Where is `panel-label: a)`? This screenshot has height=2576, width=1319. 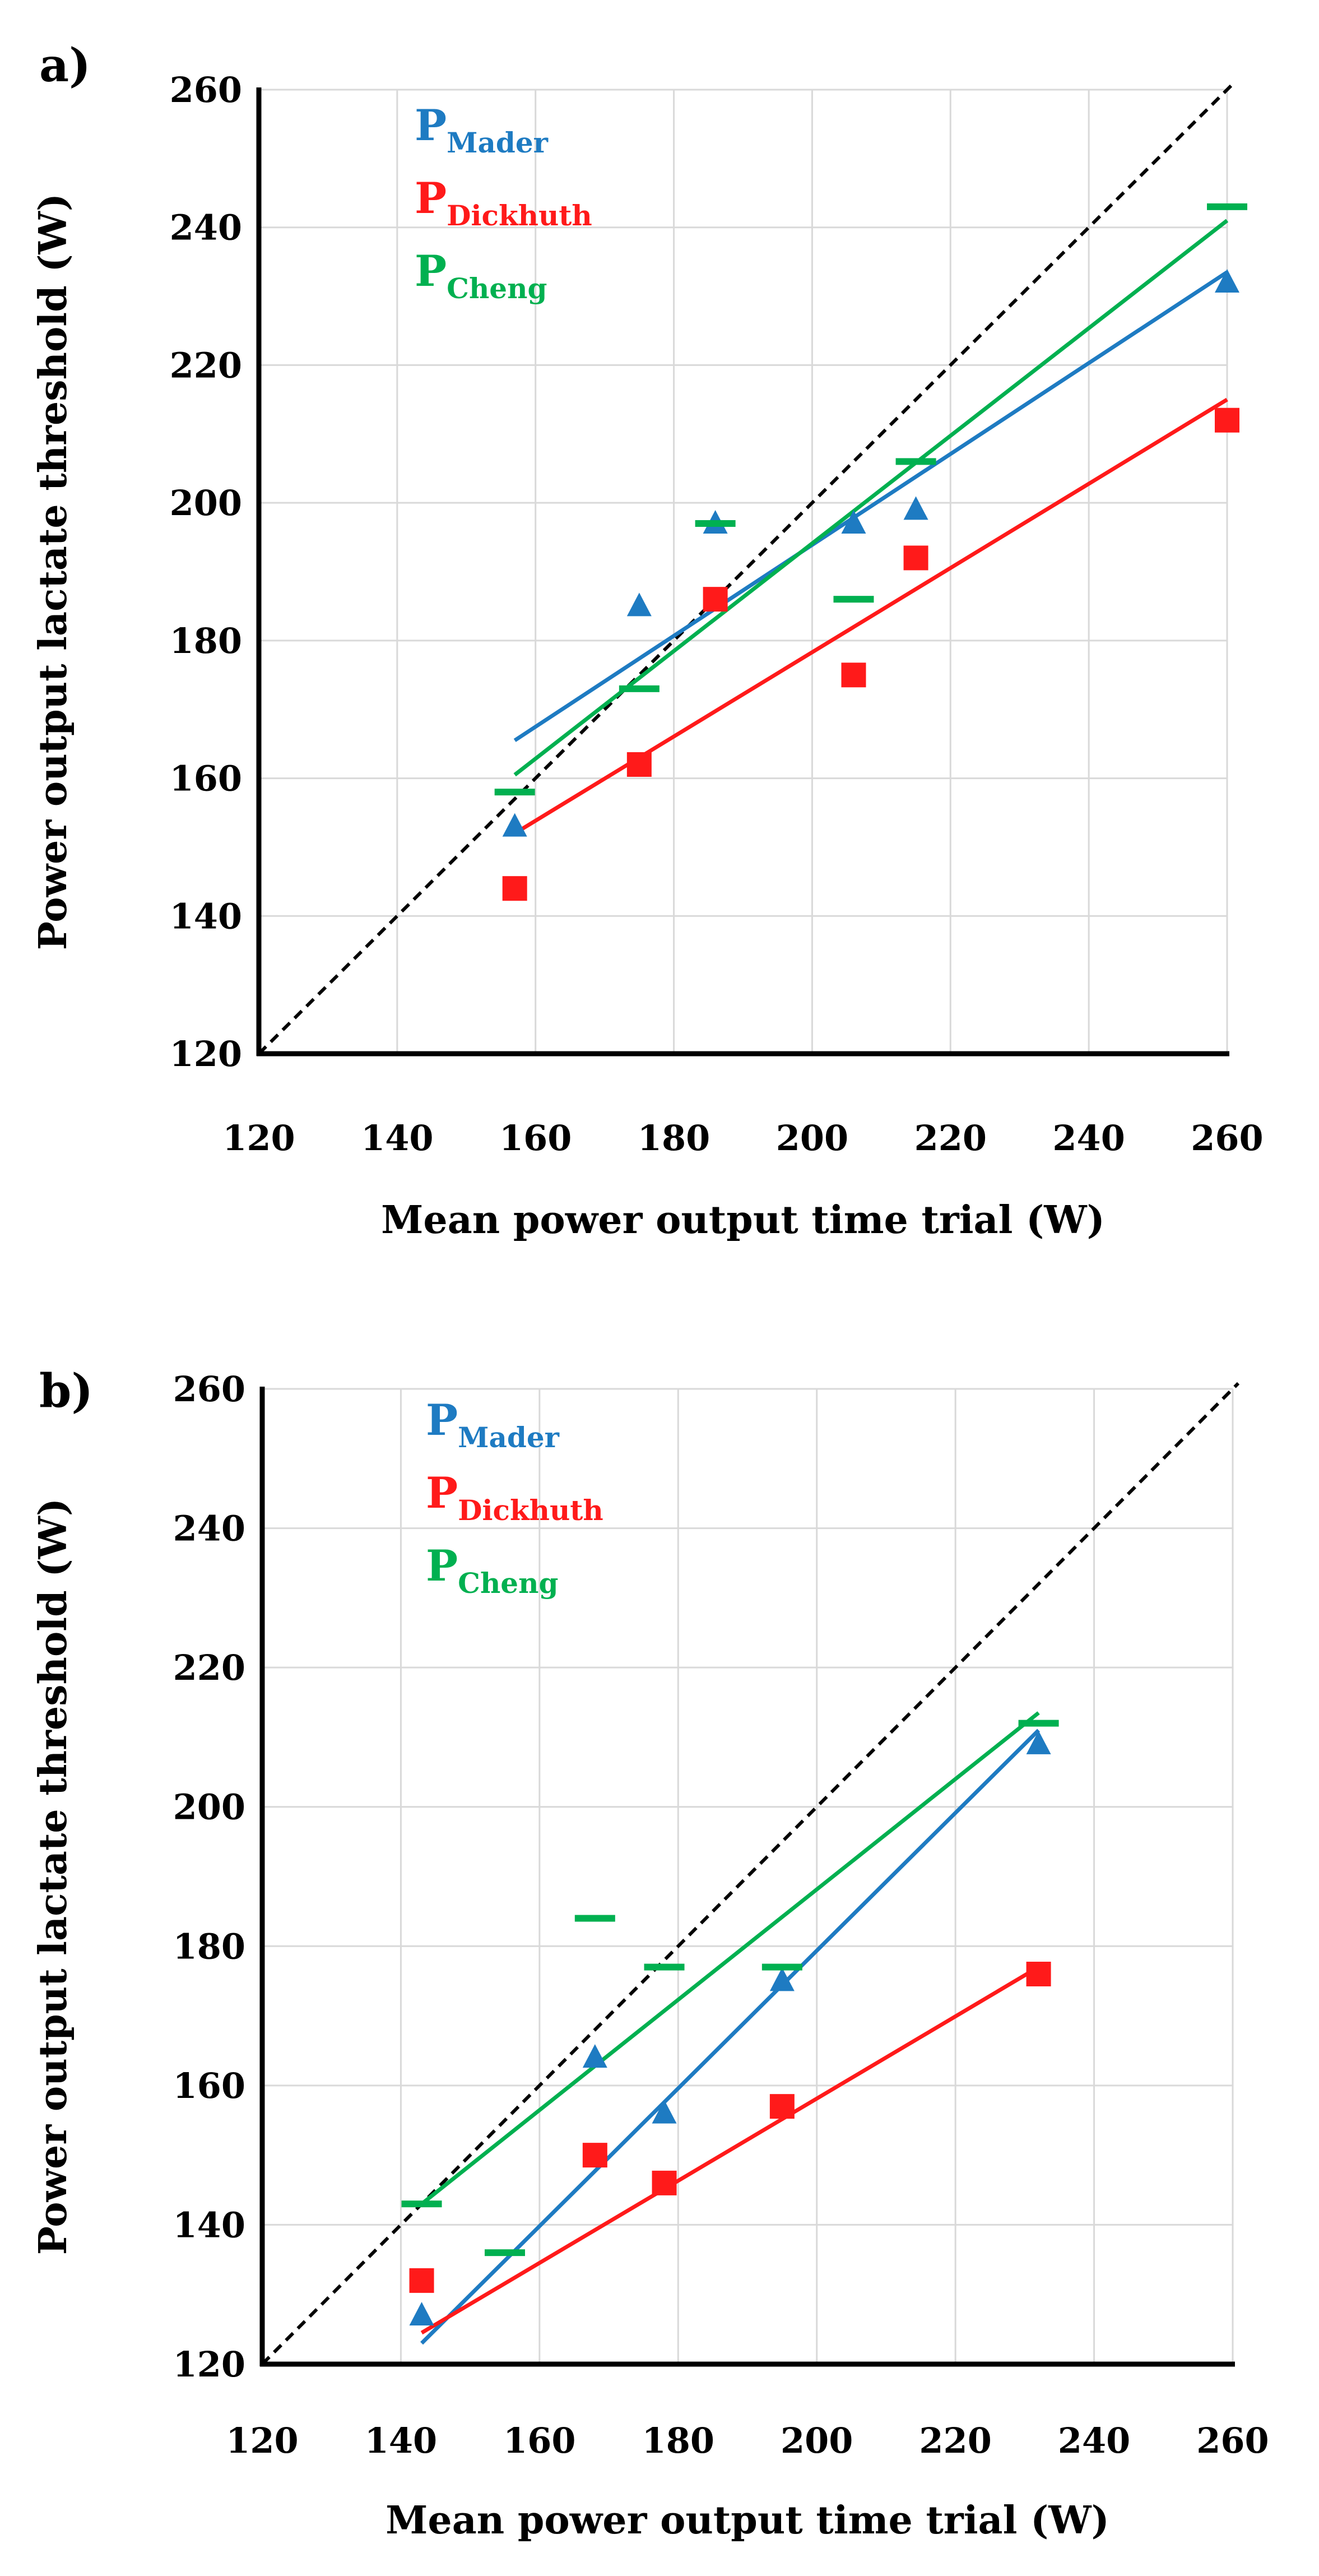
panel-label: a) is located at coordinates (65, 65).